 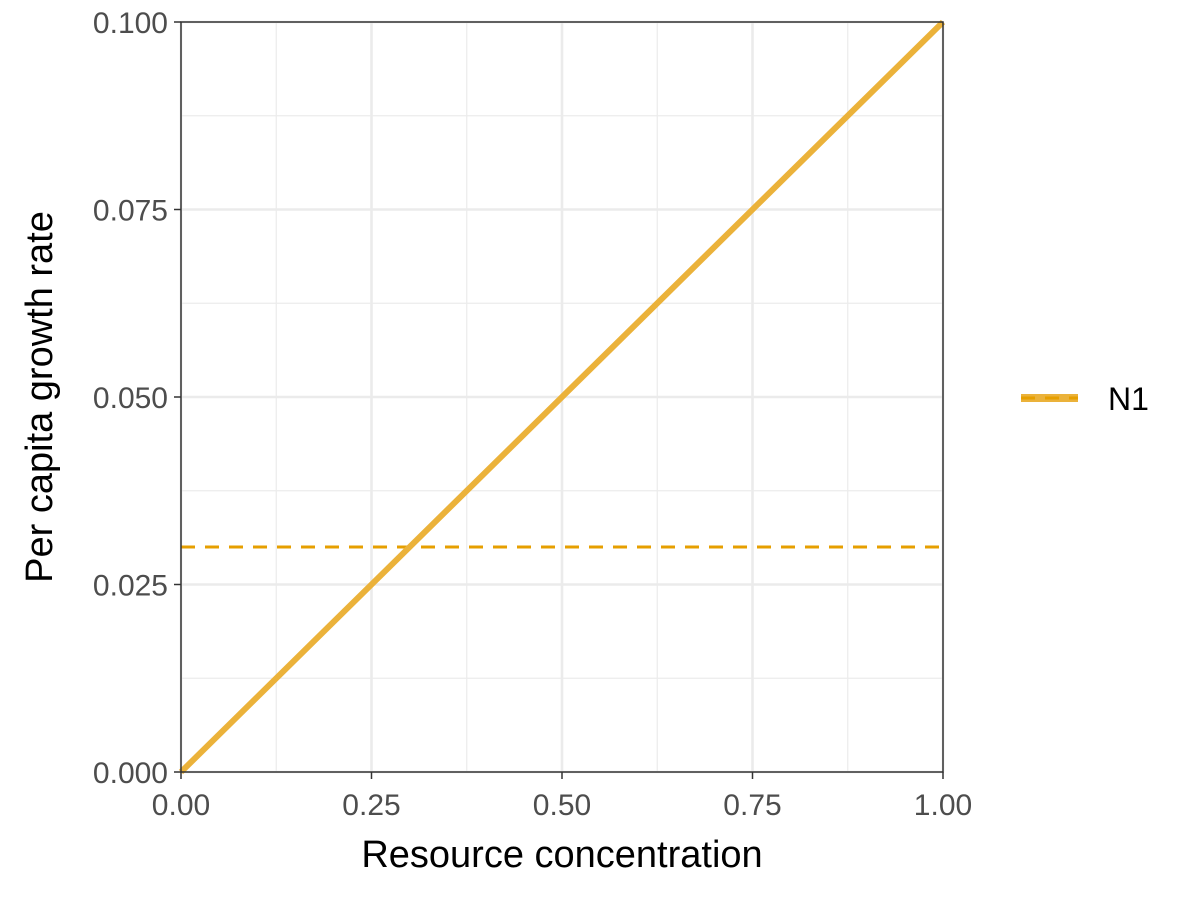 What do you see at coordinates (1085, 399) in the screenshot?
I see `legend: N1` at bounding box center [1085, 399].